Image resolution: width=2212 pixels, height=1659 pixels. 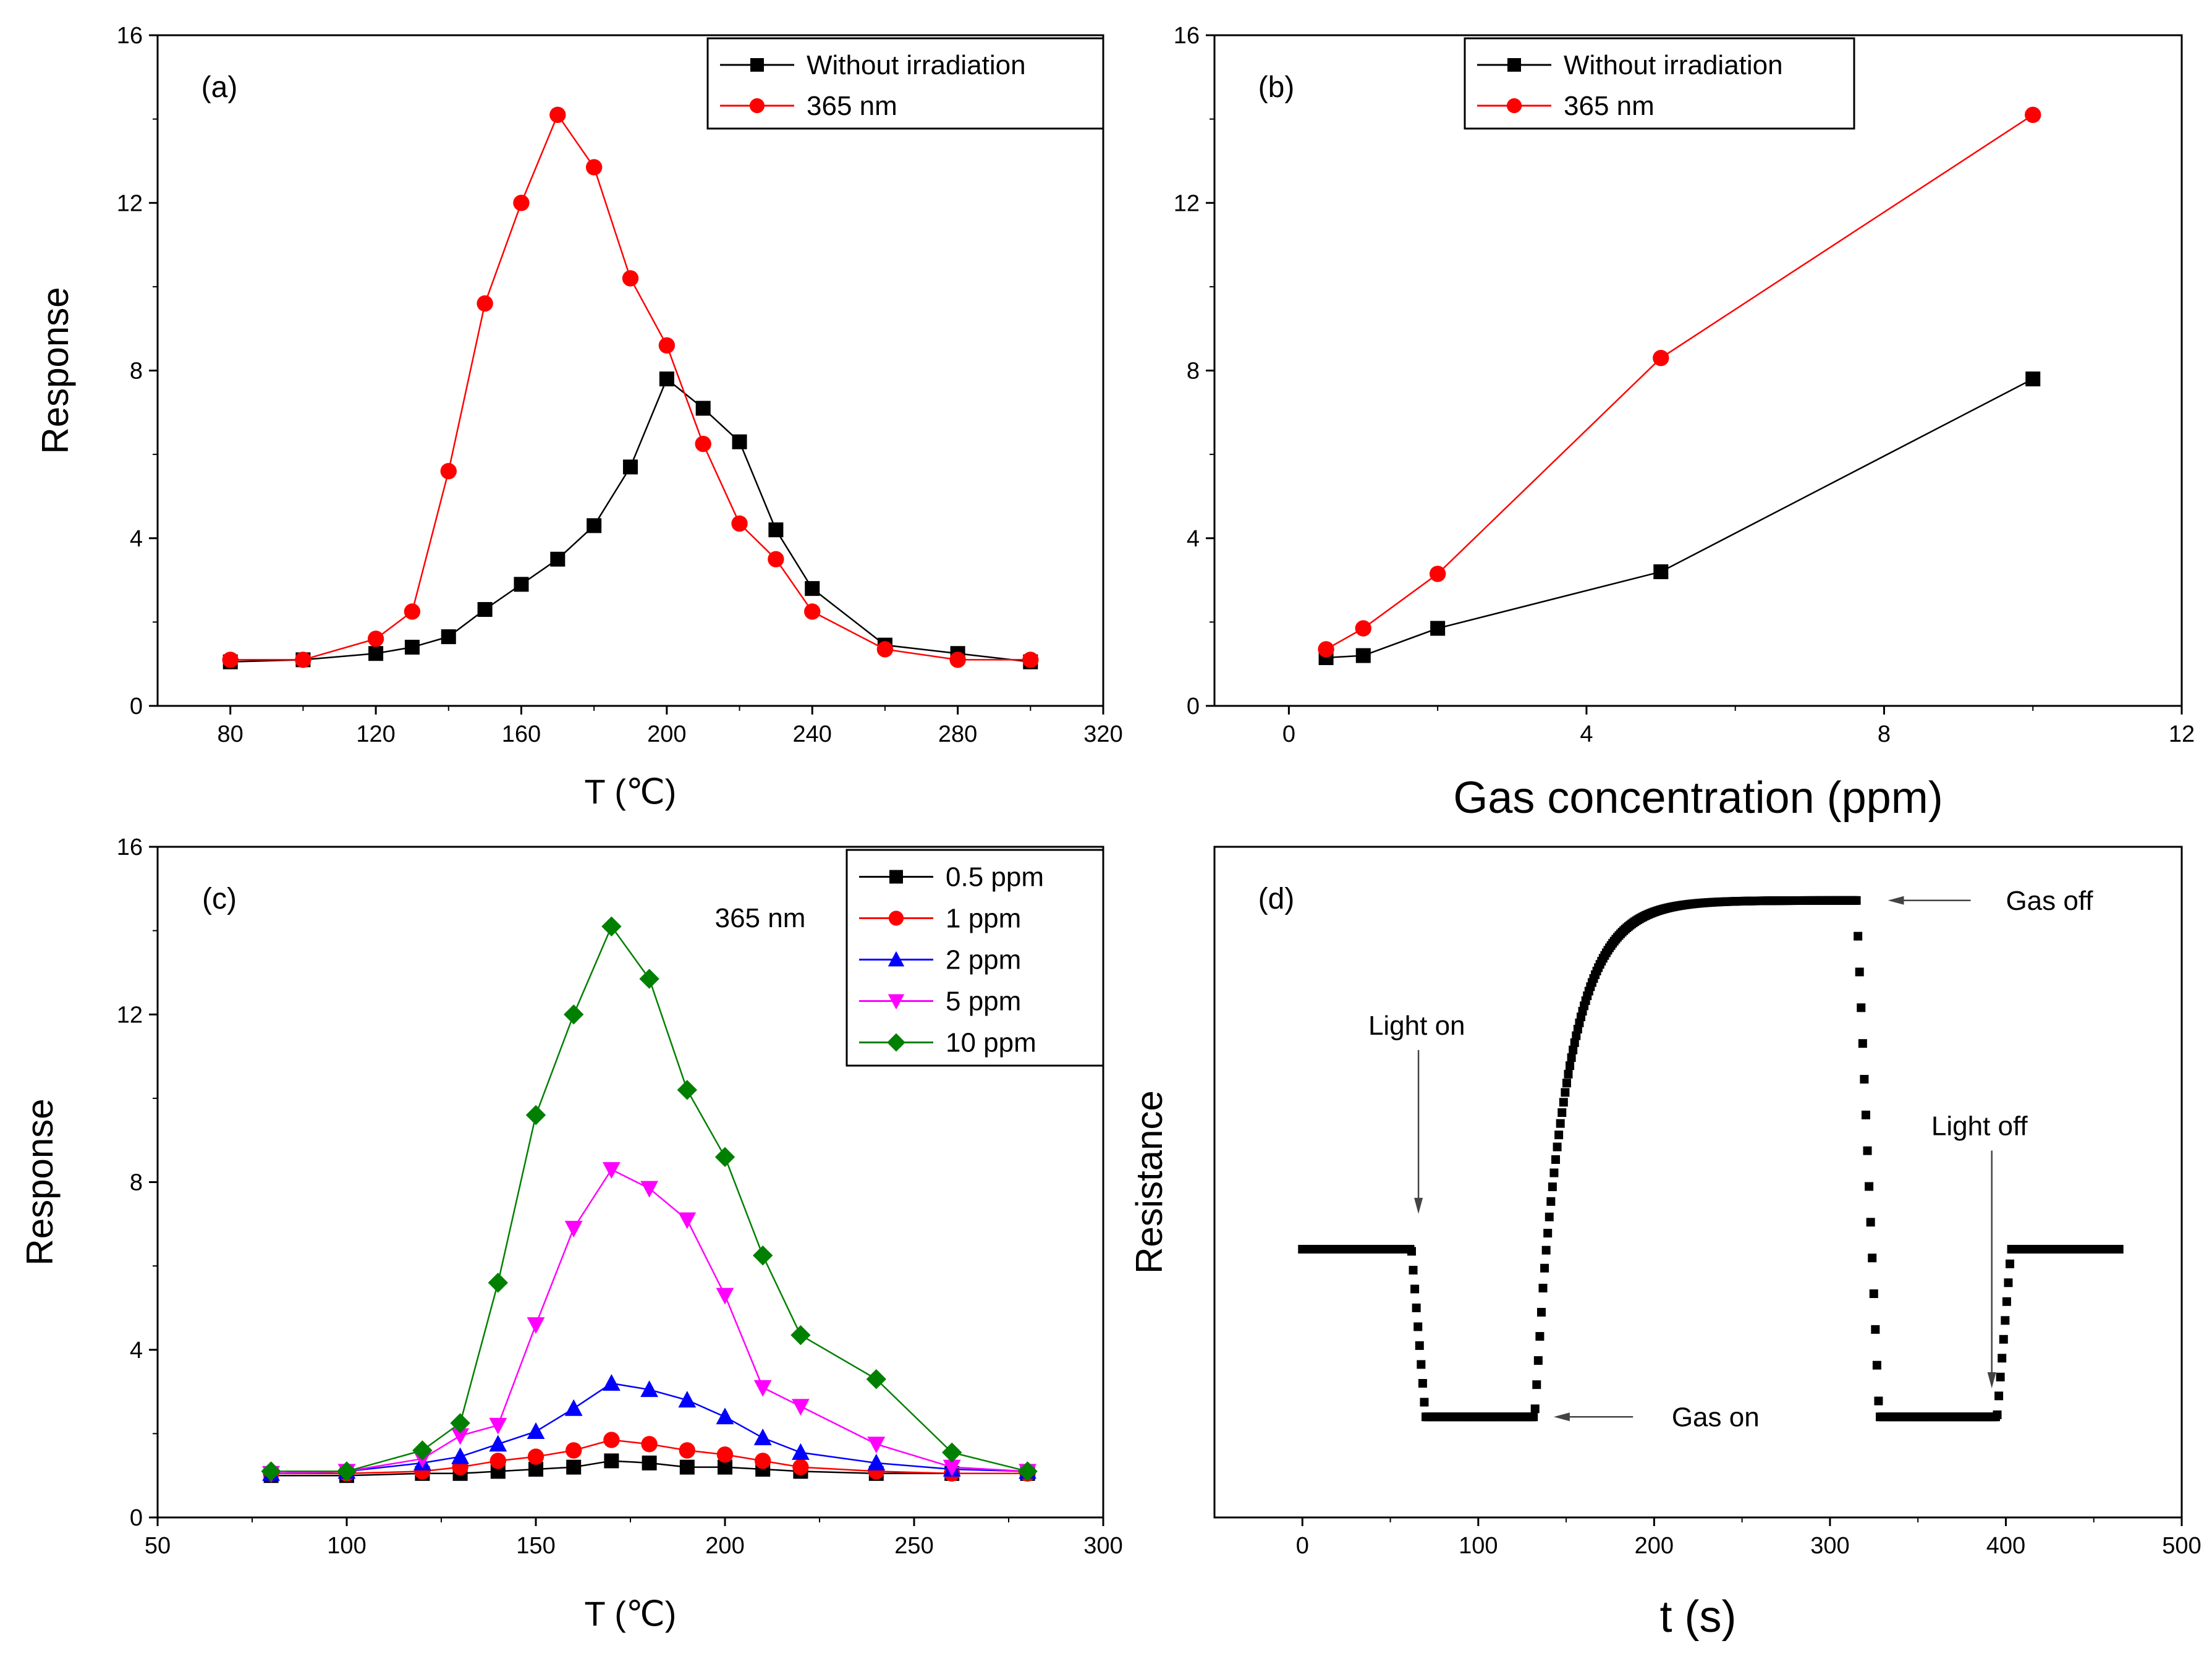 What do you see at coordinates (1289, 734) in the screenshot?
I see `x-tick-label: 0` at bounding box center [1289, 734].